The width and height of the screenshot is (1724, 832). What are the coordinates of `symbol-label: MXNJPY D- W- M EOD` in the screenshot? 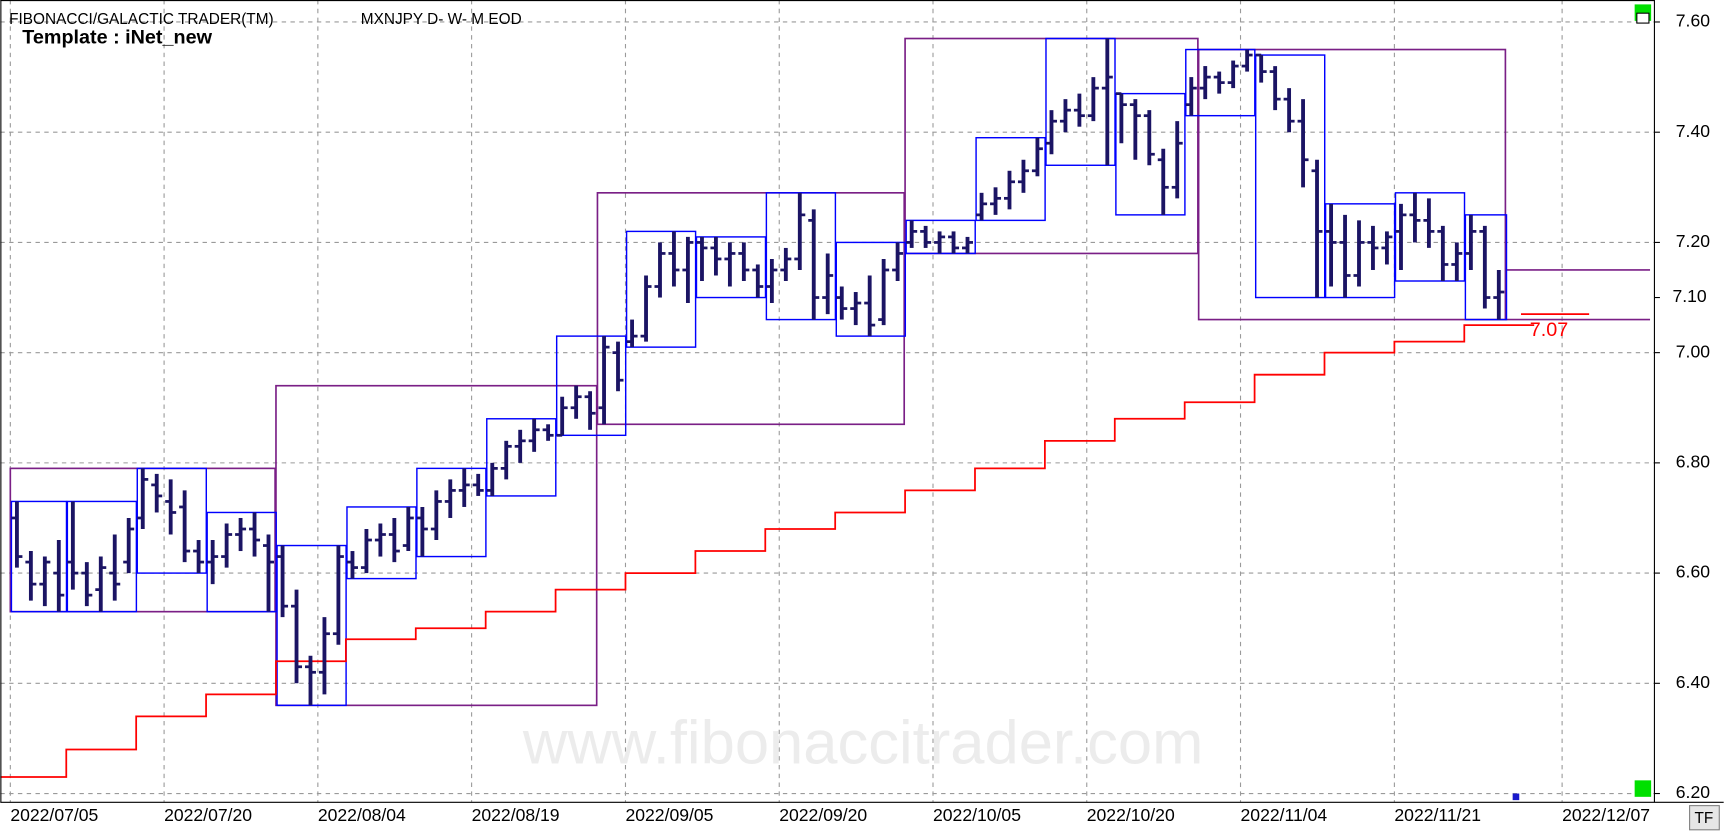 It's located at (441, 19).